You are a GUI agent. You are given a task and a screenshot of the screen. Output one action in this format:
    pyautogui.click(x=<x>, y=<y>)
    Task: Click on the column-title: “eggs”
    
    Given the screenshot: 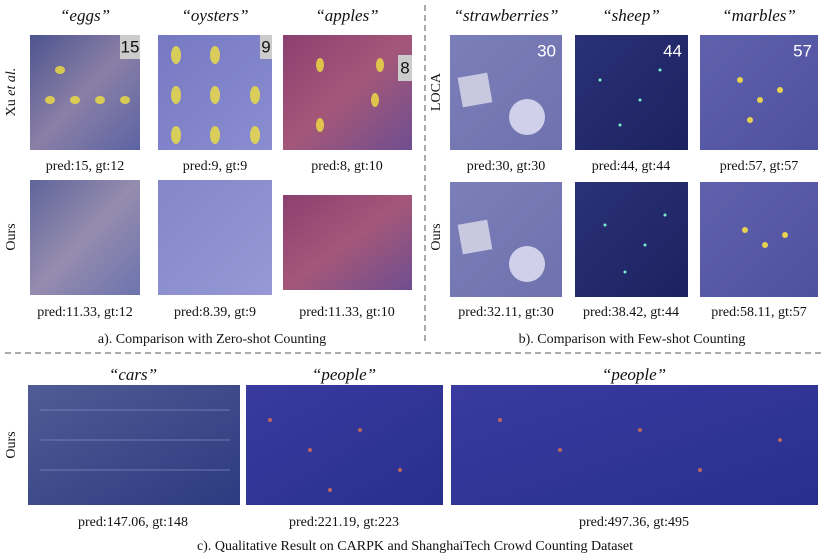 What is the action you would take?
    pyautogui.click(x=85, y=15)
    